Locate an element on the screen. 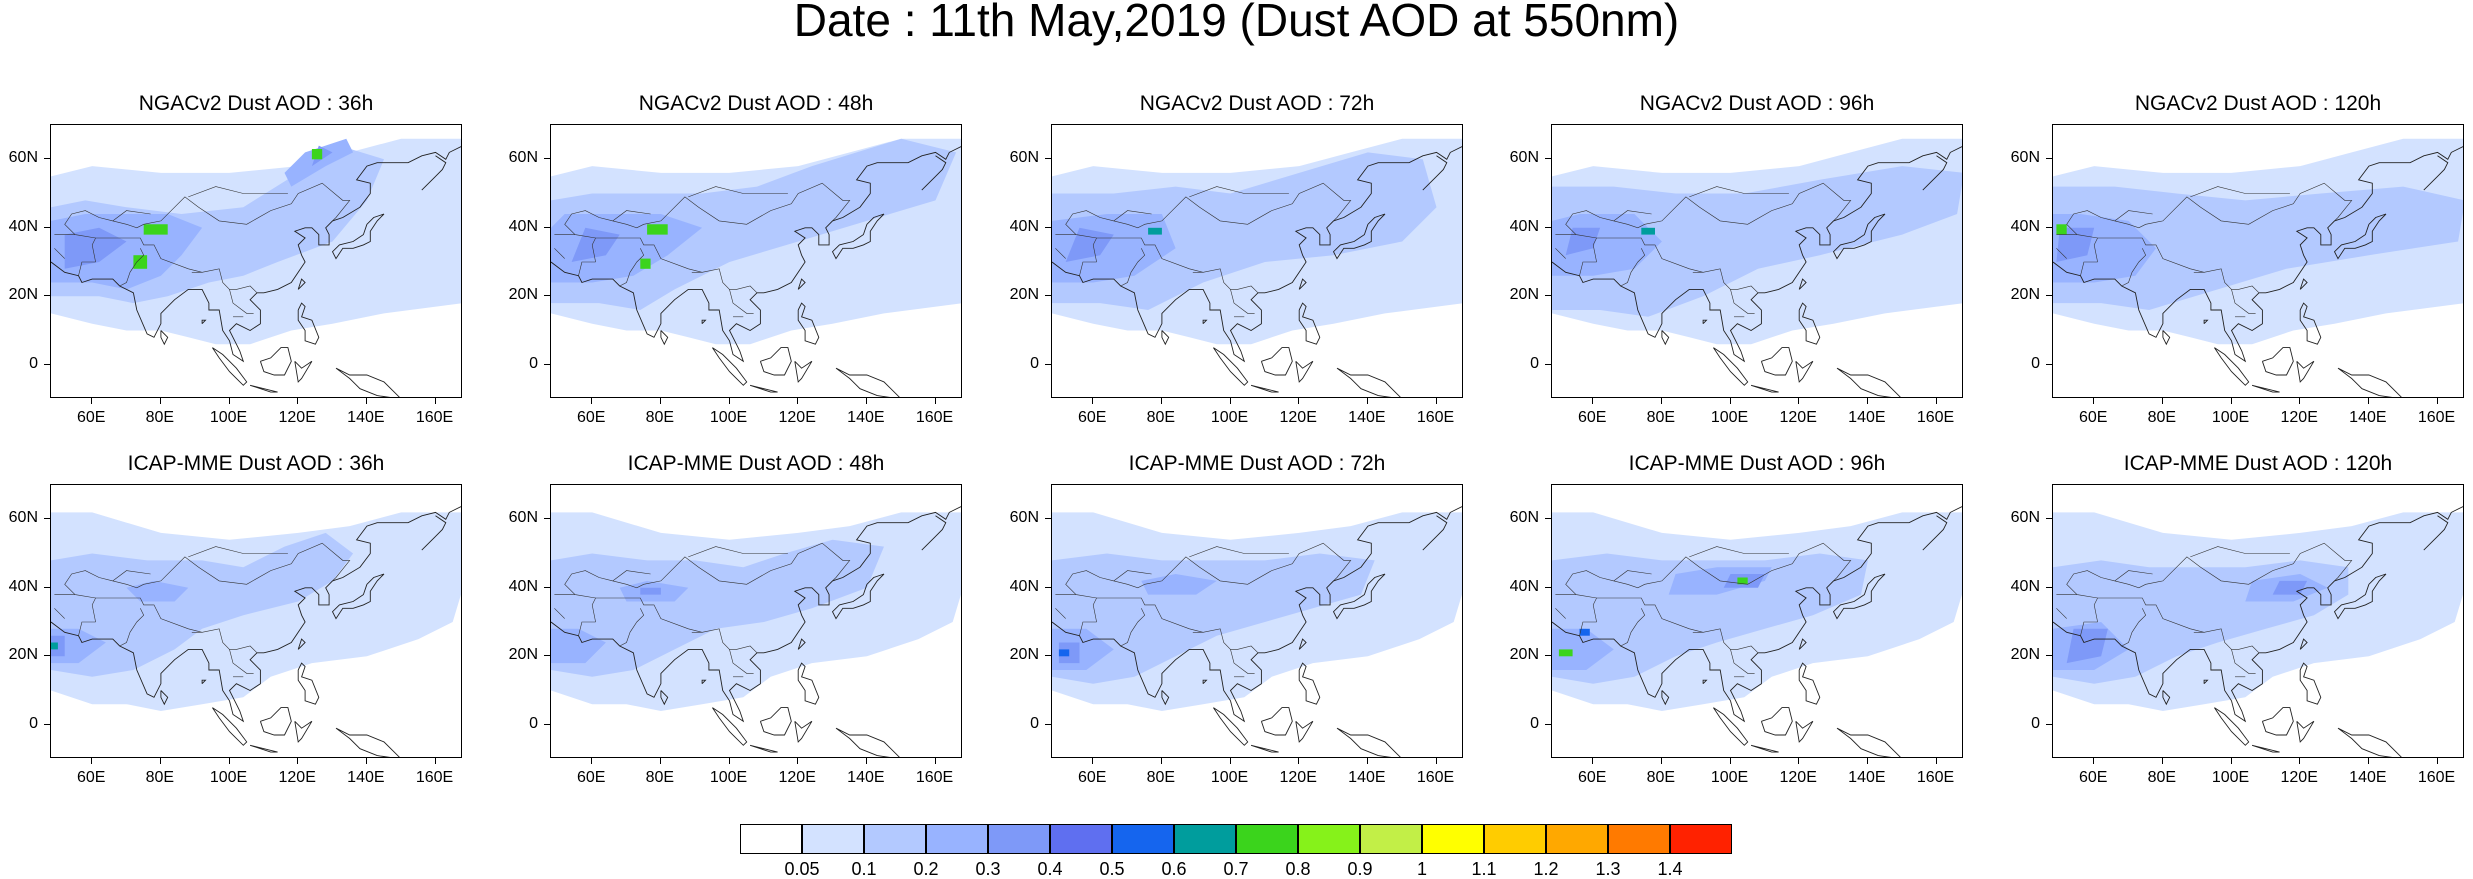 The image size is (2473, 879). longitude-tick-label: 140E is located at coordinates (866, 417).